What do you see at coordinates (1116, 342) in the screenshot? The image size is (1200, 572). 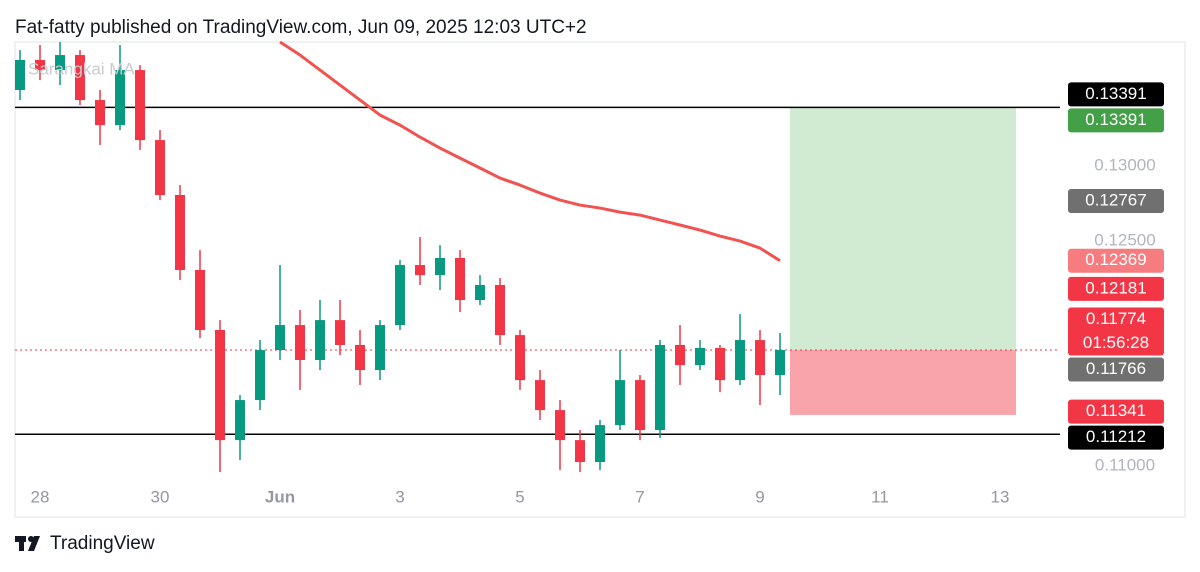 I see `countdown: 01:56:28` at bounding box center [1116, 342].